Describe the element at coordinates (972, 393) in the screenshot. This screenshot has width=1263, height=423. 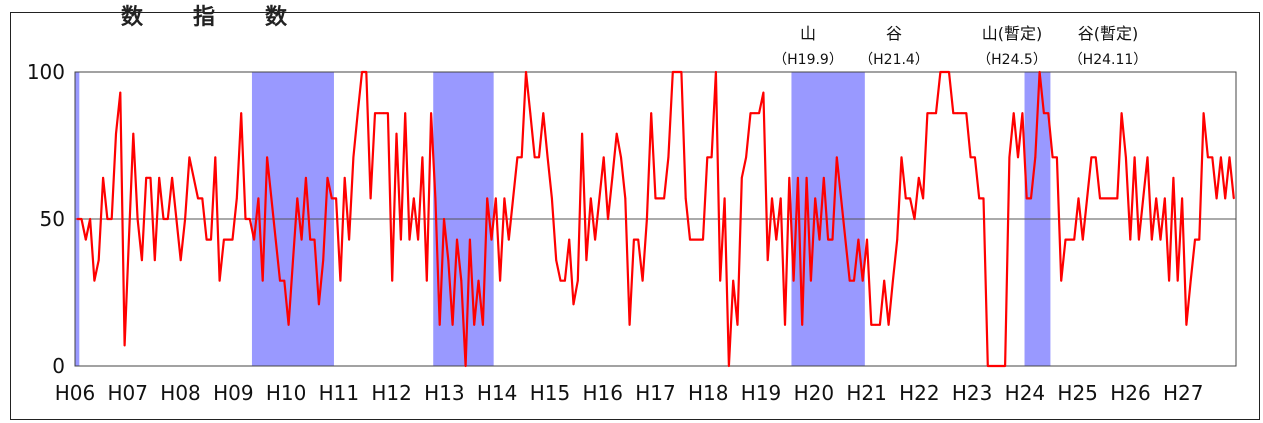
I see `x-tick-label: H23` at that location.